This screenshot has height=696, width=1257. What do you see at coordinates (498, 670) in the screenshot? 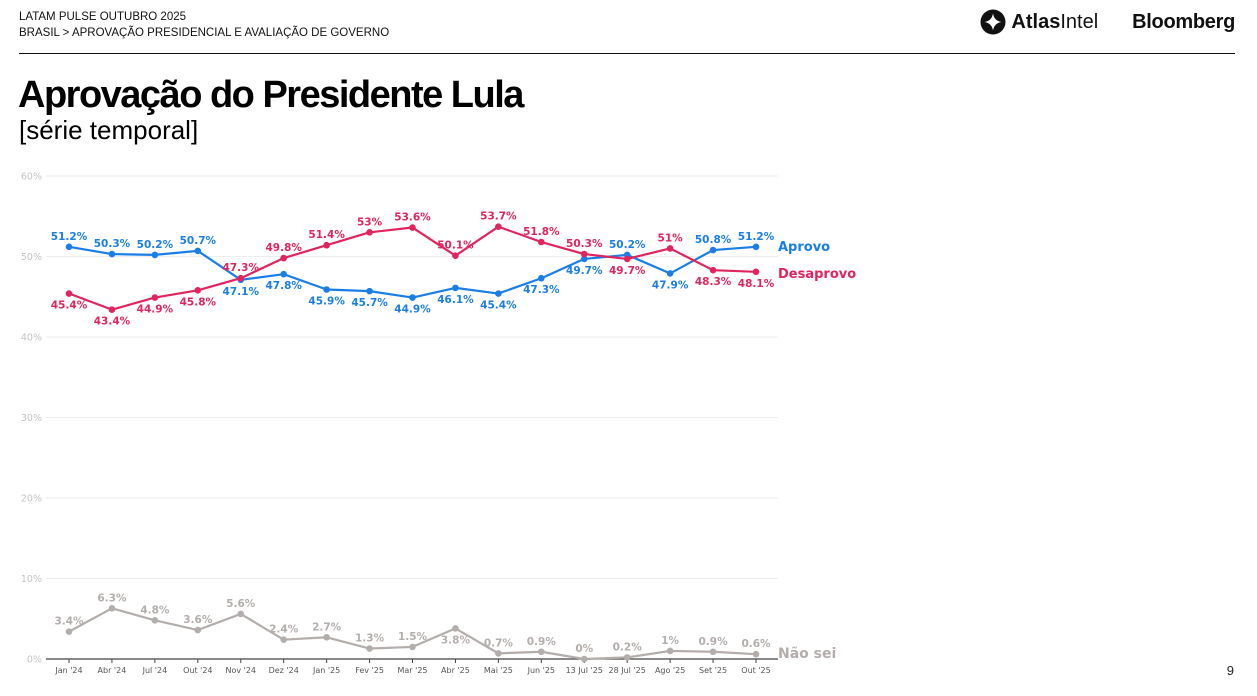
I see `x-tick-label: Mai '25` at bounding box center [498, 670].